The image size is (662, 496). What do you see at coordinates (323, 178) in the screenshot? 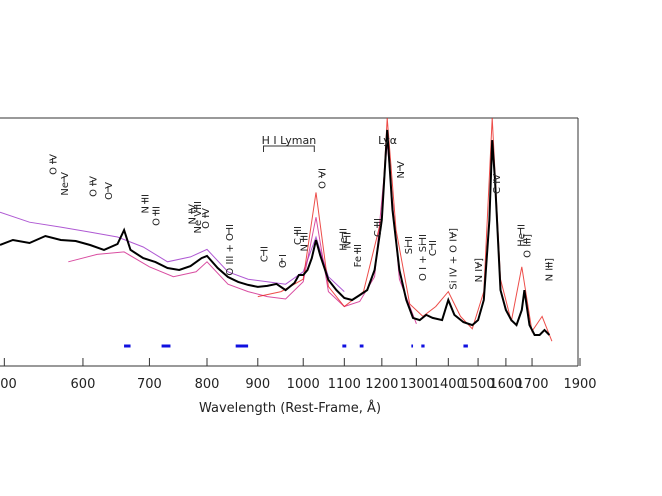
I see `line-annotation: O VI` at bounding box center [323, 178].